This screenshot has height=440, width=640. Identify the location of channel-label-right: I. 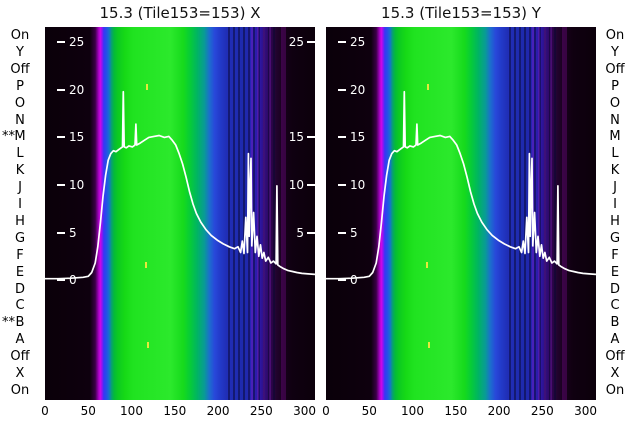
(615, 204).